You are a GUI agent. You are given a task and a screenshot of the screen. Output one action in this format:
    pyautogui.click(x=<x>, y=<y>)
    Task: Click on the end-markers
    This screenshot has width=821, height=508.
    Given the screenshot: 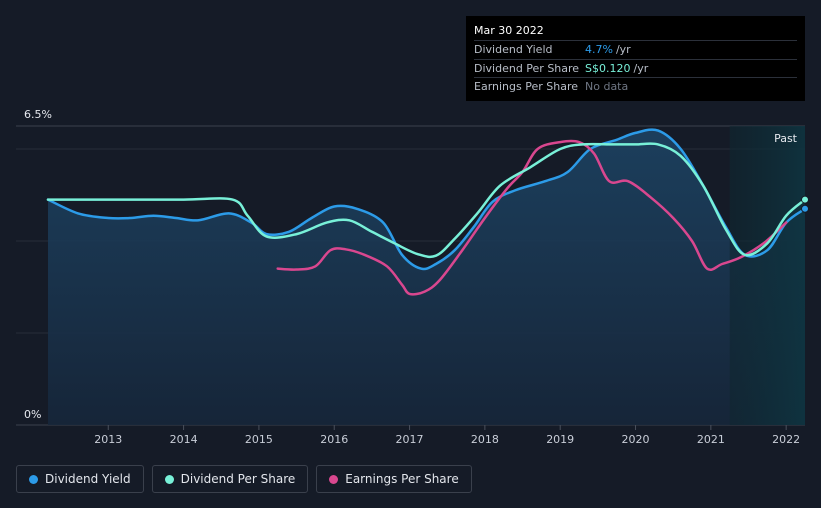 What is the action you would take?
    pyautogui.click(x=805, y=204)
    